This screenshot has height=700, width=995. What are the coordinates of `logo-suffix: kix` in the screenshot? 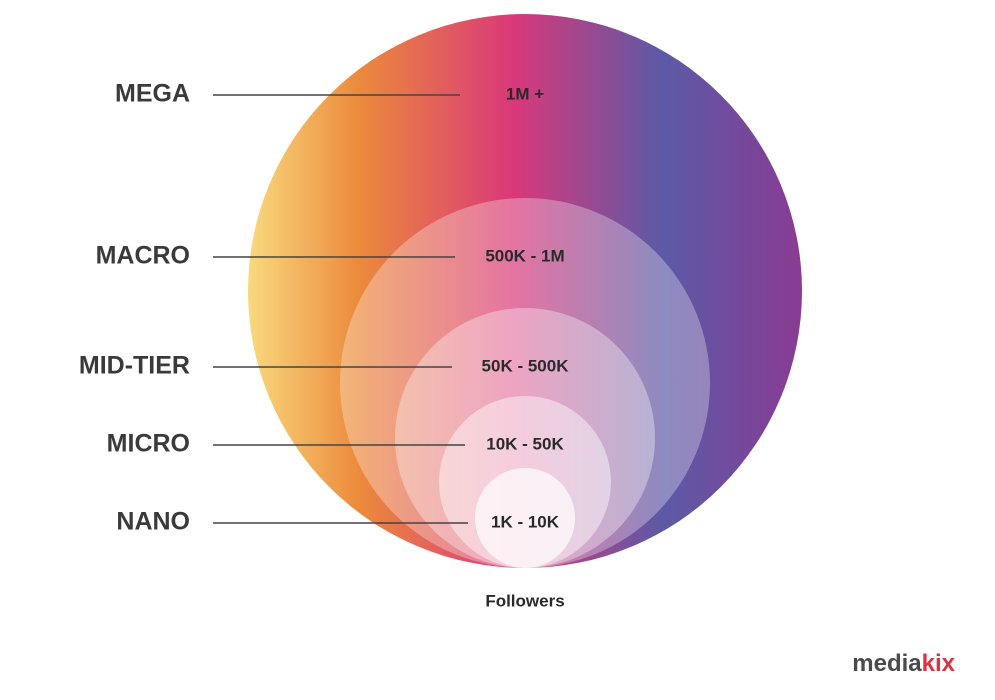 It's located at (939, 663).